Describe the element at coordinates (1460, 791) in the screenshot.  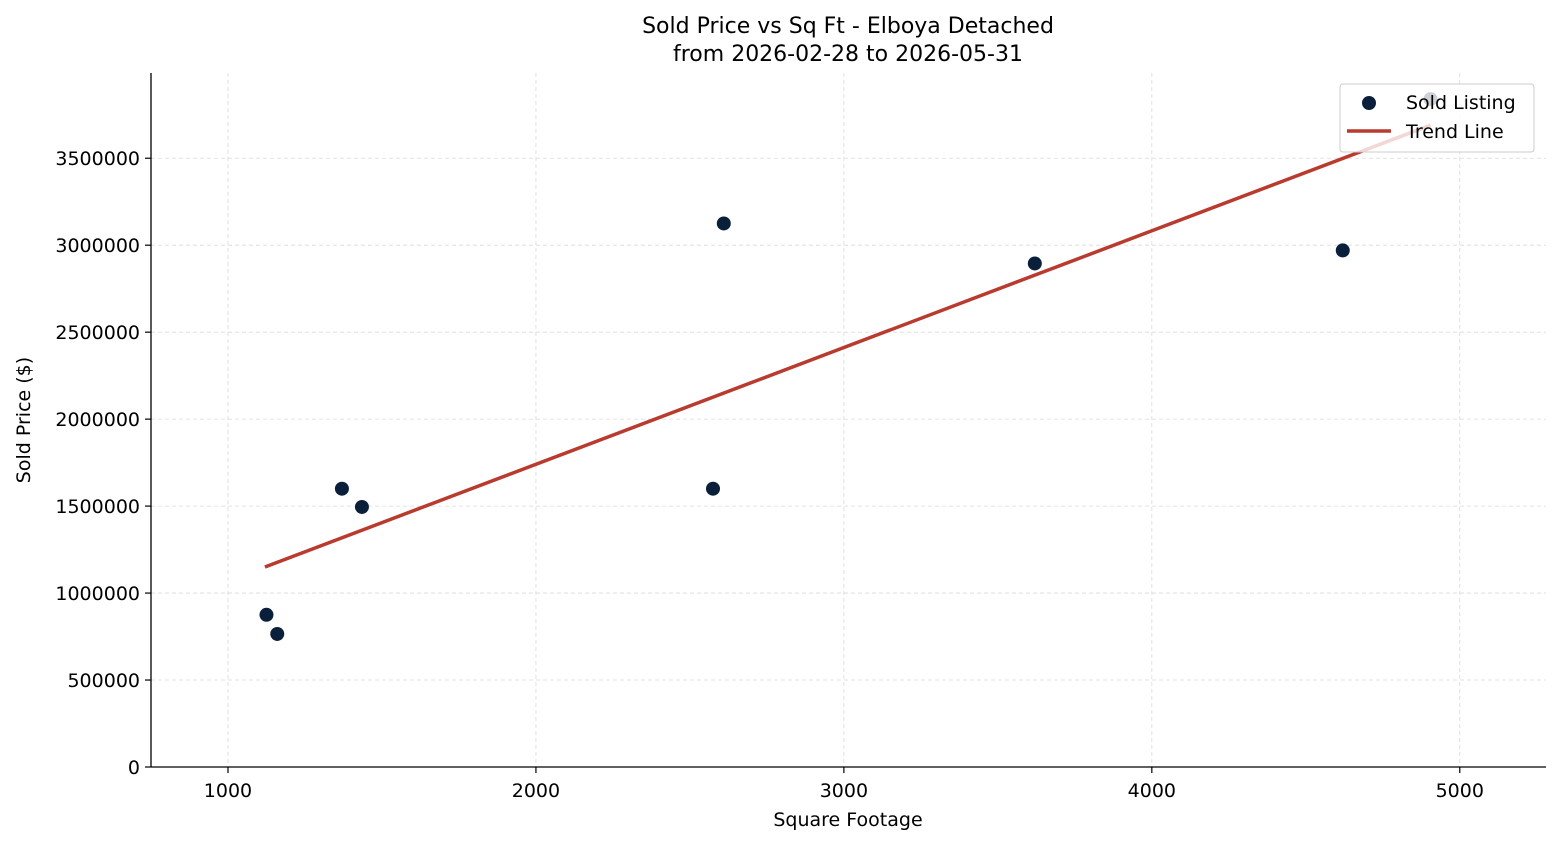
I see `x-tick-label: 5000` at that location.